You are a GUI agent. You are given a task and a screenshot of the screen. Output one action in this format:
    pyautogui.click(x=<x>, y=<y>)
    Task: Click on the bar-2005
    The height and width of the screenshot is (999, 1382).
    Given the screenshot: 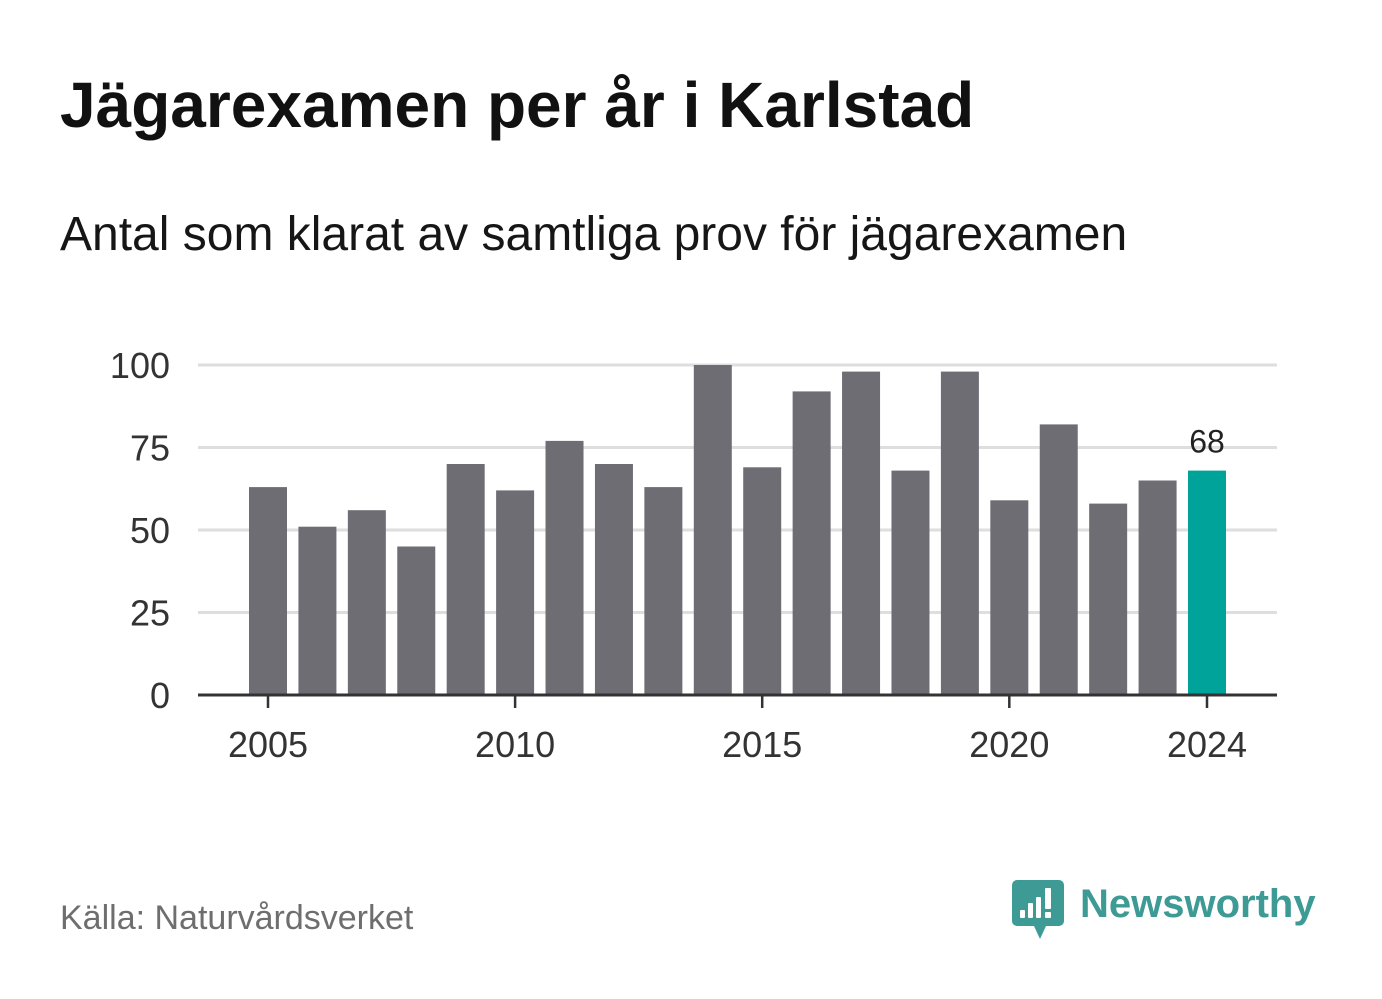 What is the action you would take?
    pyautogui.click(x=268, y=591)
    